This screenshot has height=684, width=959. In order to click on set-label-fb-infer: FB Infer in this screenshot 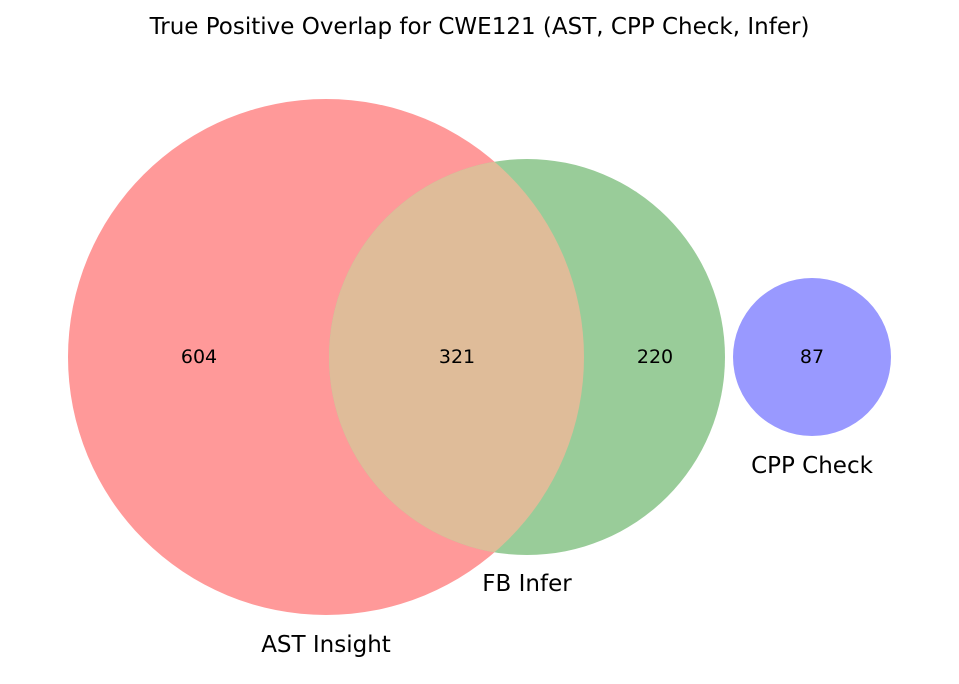, I will do `click(527, 584)`.